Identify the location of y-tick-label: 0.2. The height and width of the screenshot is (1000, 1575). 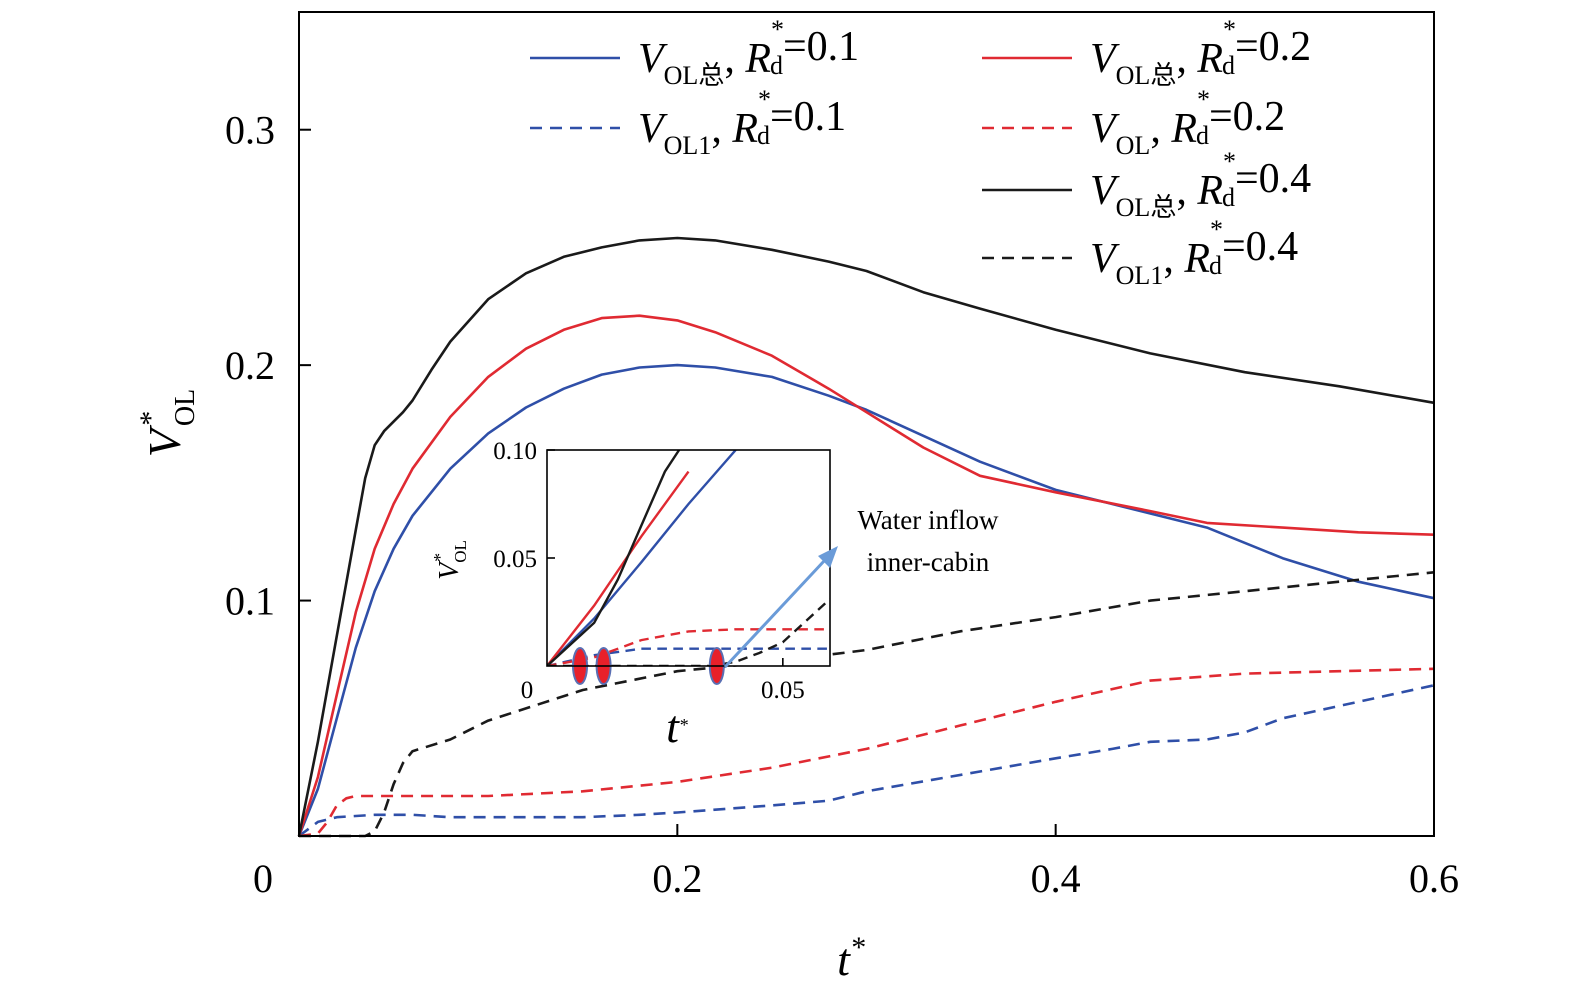
(250, 365).